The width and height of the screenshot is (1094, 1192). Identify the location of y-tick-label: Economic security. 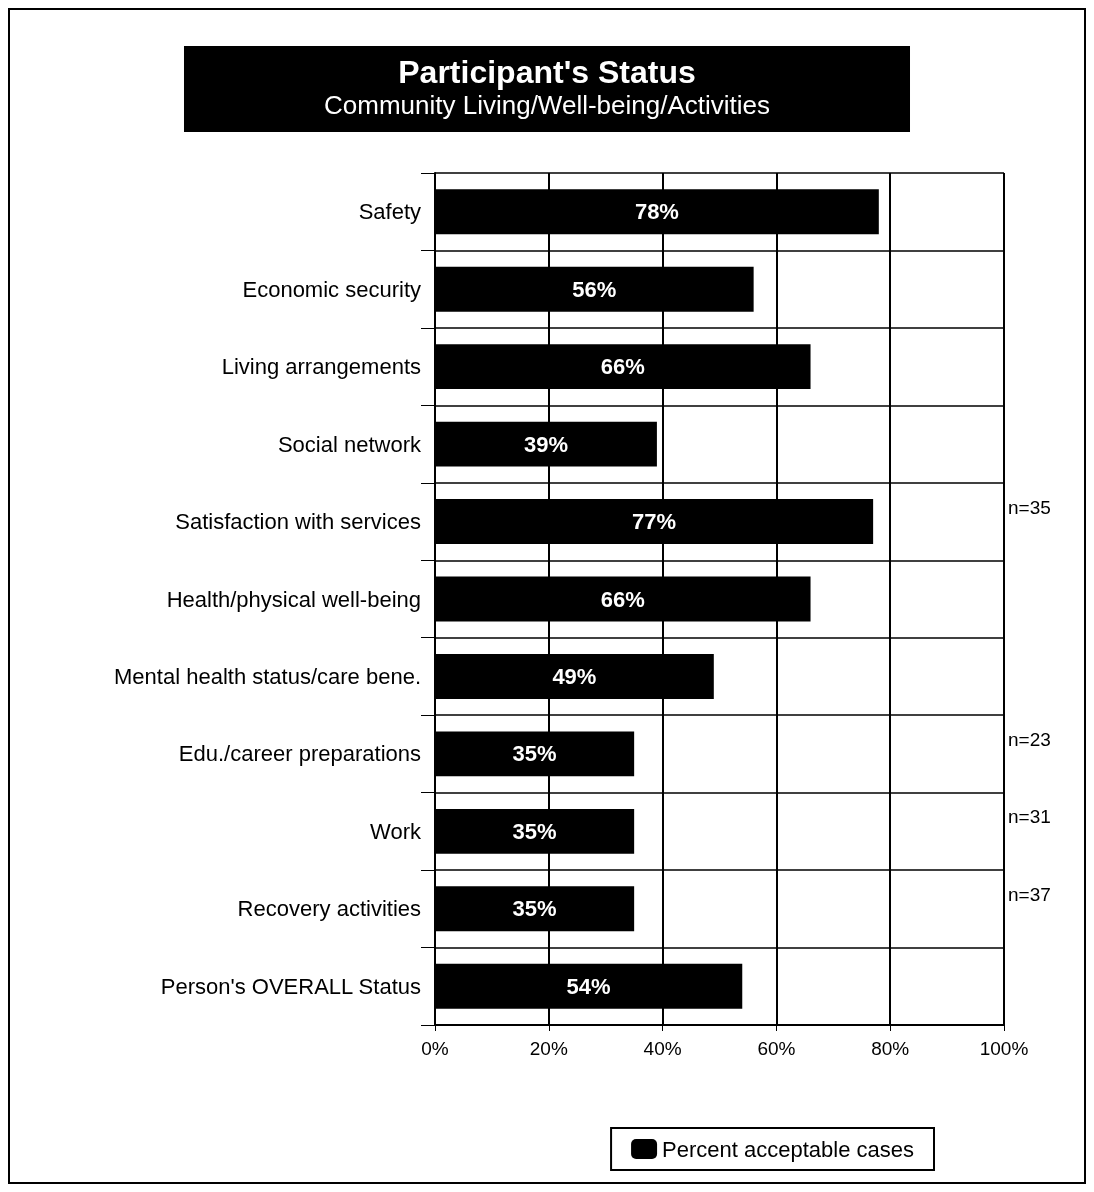
(331, 289).